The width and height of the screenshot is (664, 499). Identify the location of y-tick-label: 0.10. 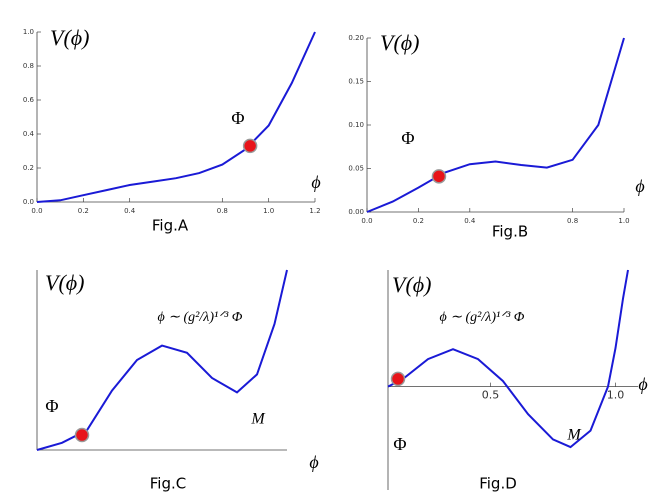
(356, 125).